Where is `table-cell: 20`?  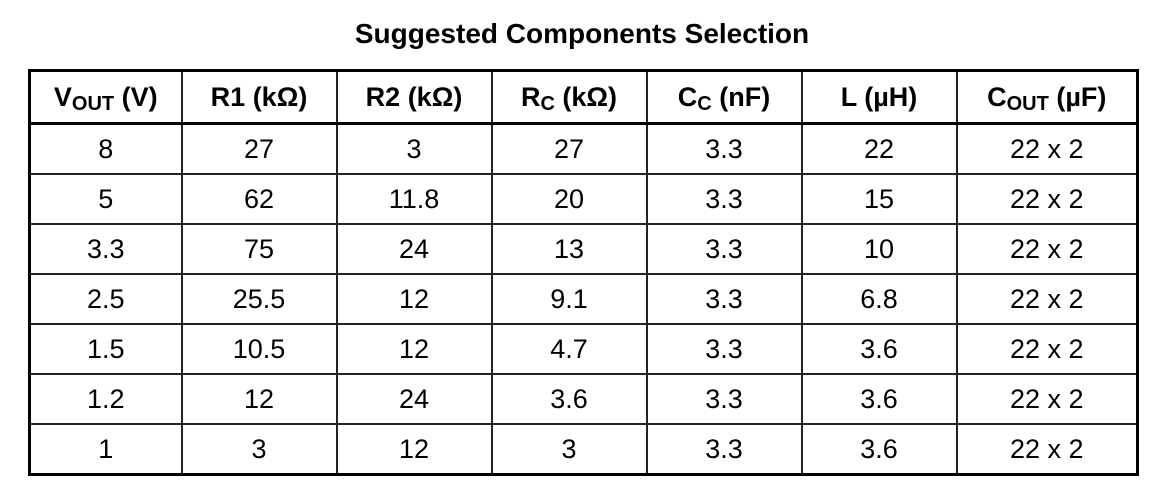
table-cell: 20 is located at coordinates (569, 199).